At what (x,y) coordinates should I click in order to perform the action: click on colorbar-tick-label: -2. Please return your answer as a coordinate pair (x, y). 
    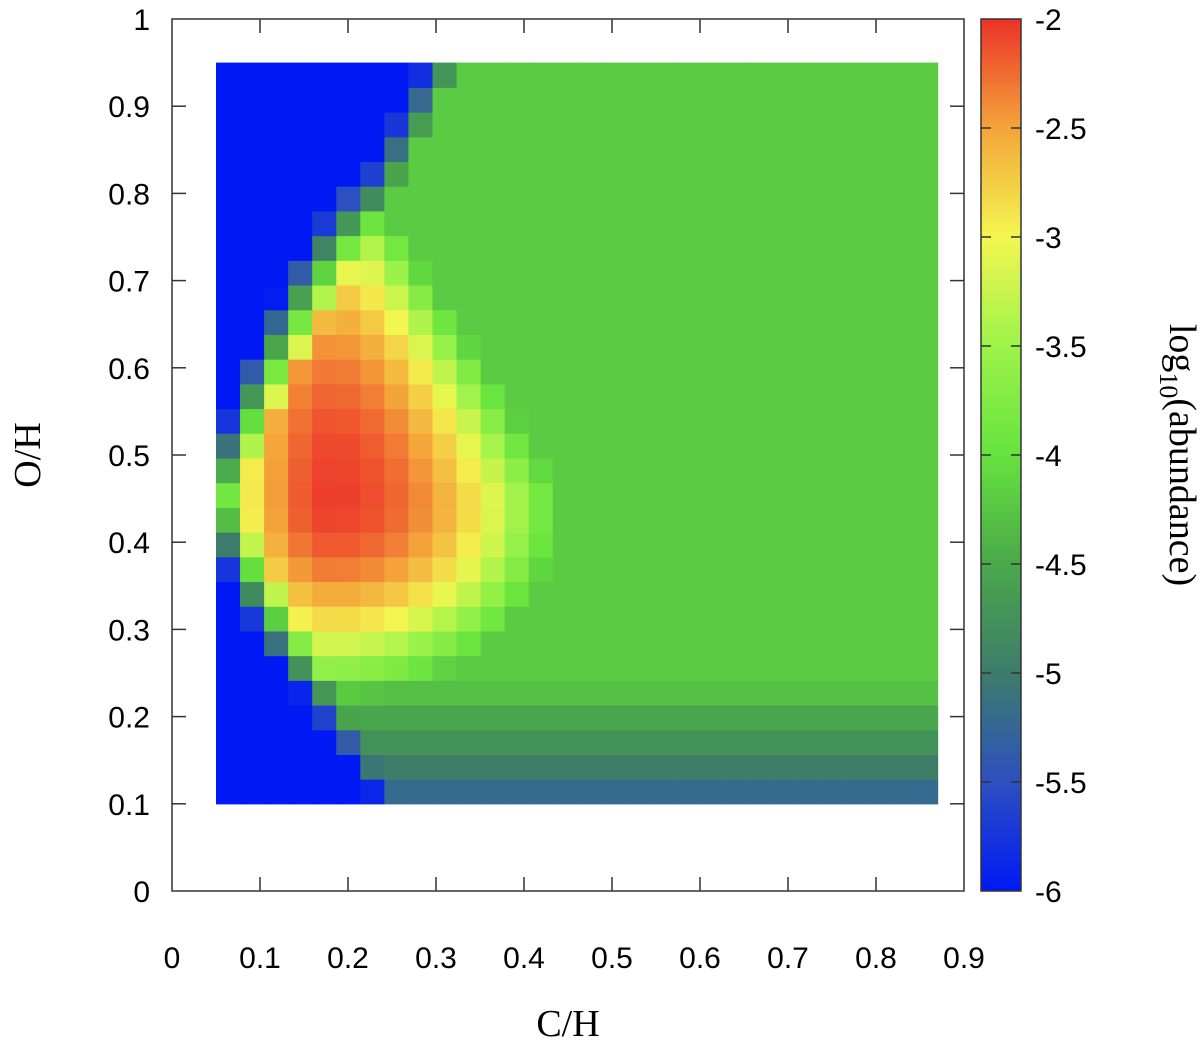
    Looking at the image, I should click on (1048, 20).